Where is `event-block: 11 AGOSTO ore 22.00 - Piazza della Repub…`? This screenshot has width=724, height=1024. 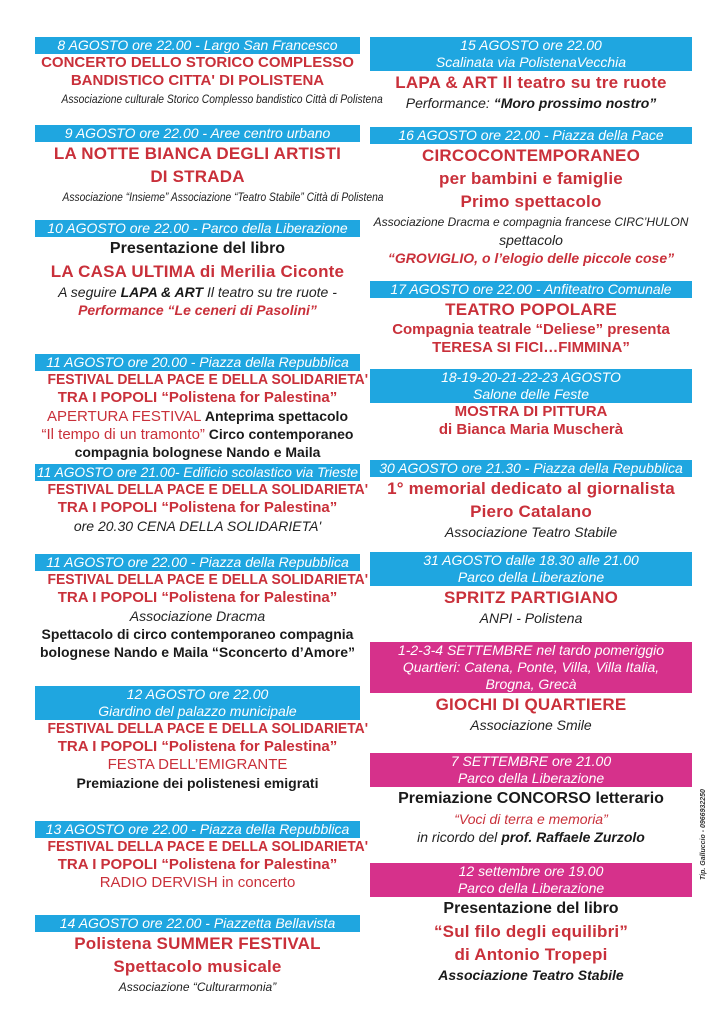
event-block: 11 AGOSTO ore 22.00 - Piazza della Repub… is located at coordinates (201, 607).